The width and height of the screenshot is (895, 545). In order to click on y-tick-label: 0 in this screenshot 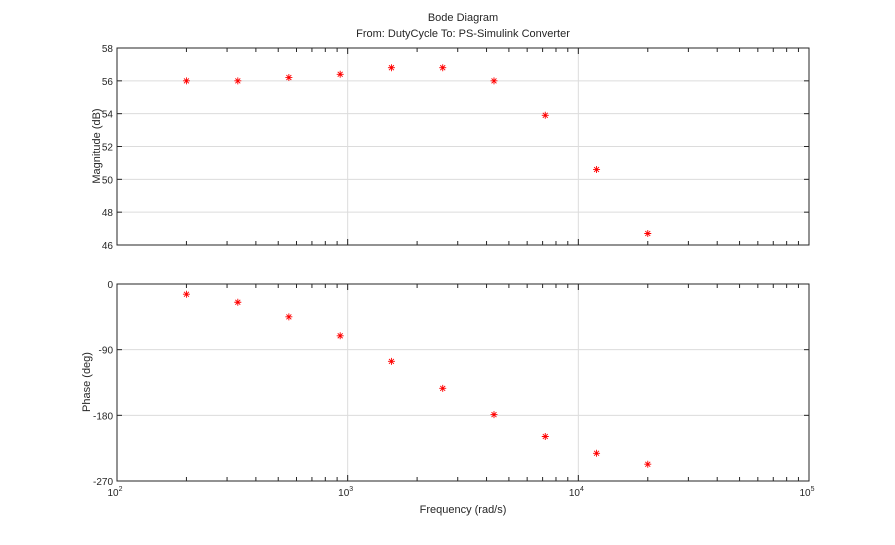, I will do `click(110, 285)`.